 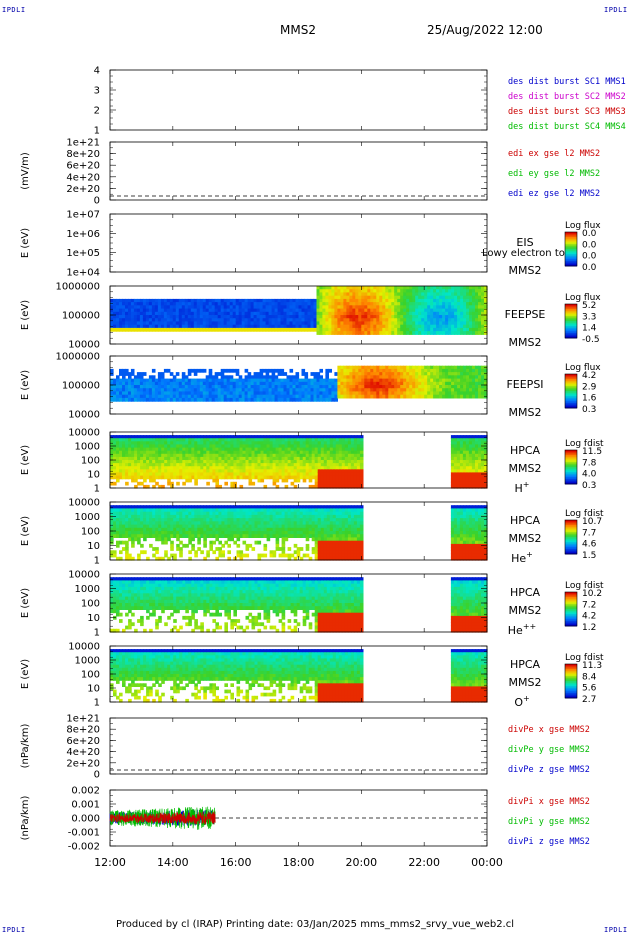 I want to click on spectrogram-hpca_h, so click(x=299, y=462).